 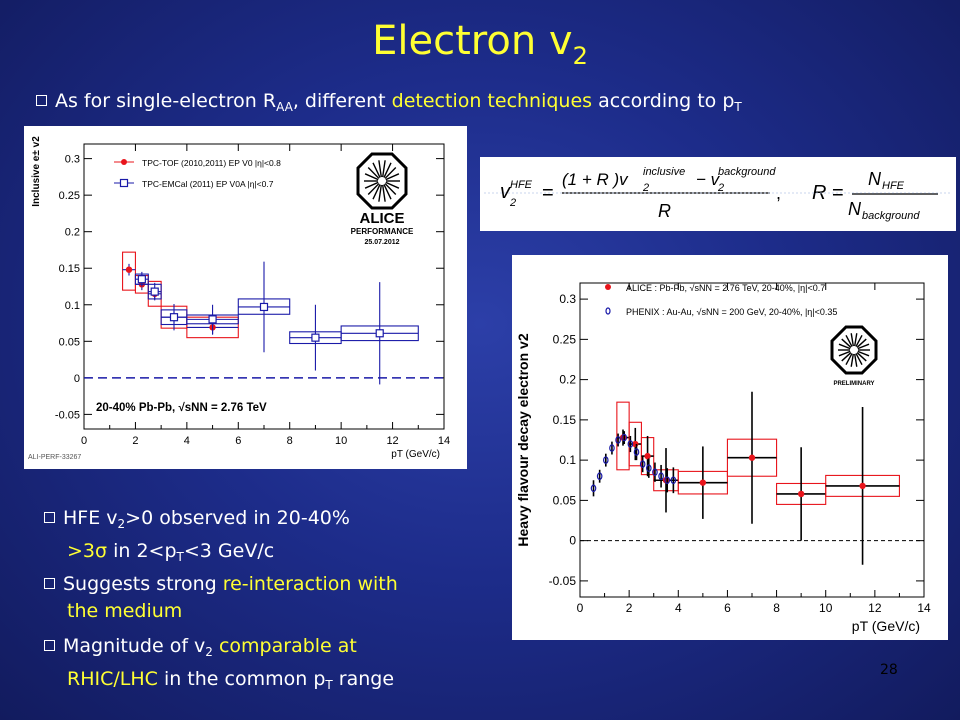 I want to click on formula-r-lhs: R, so click(x=819, y=193).